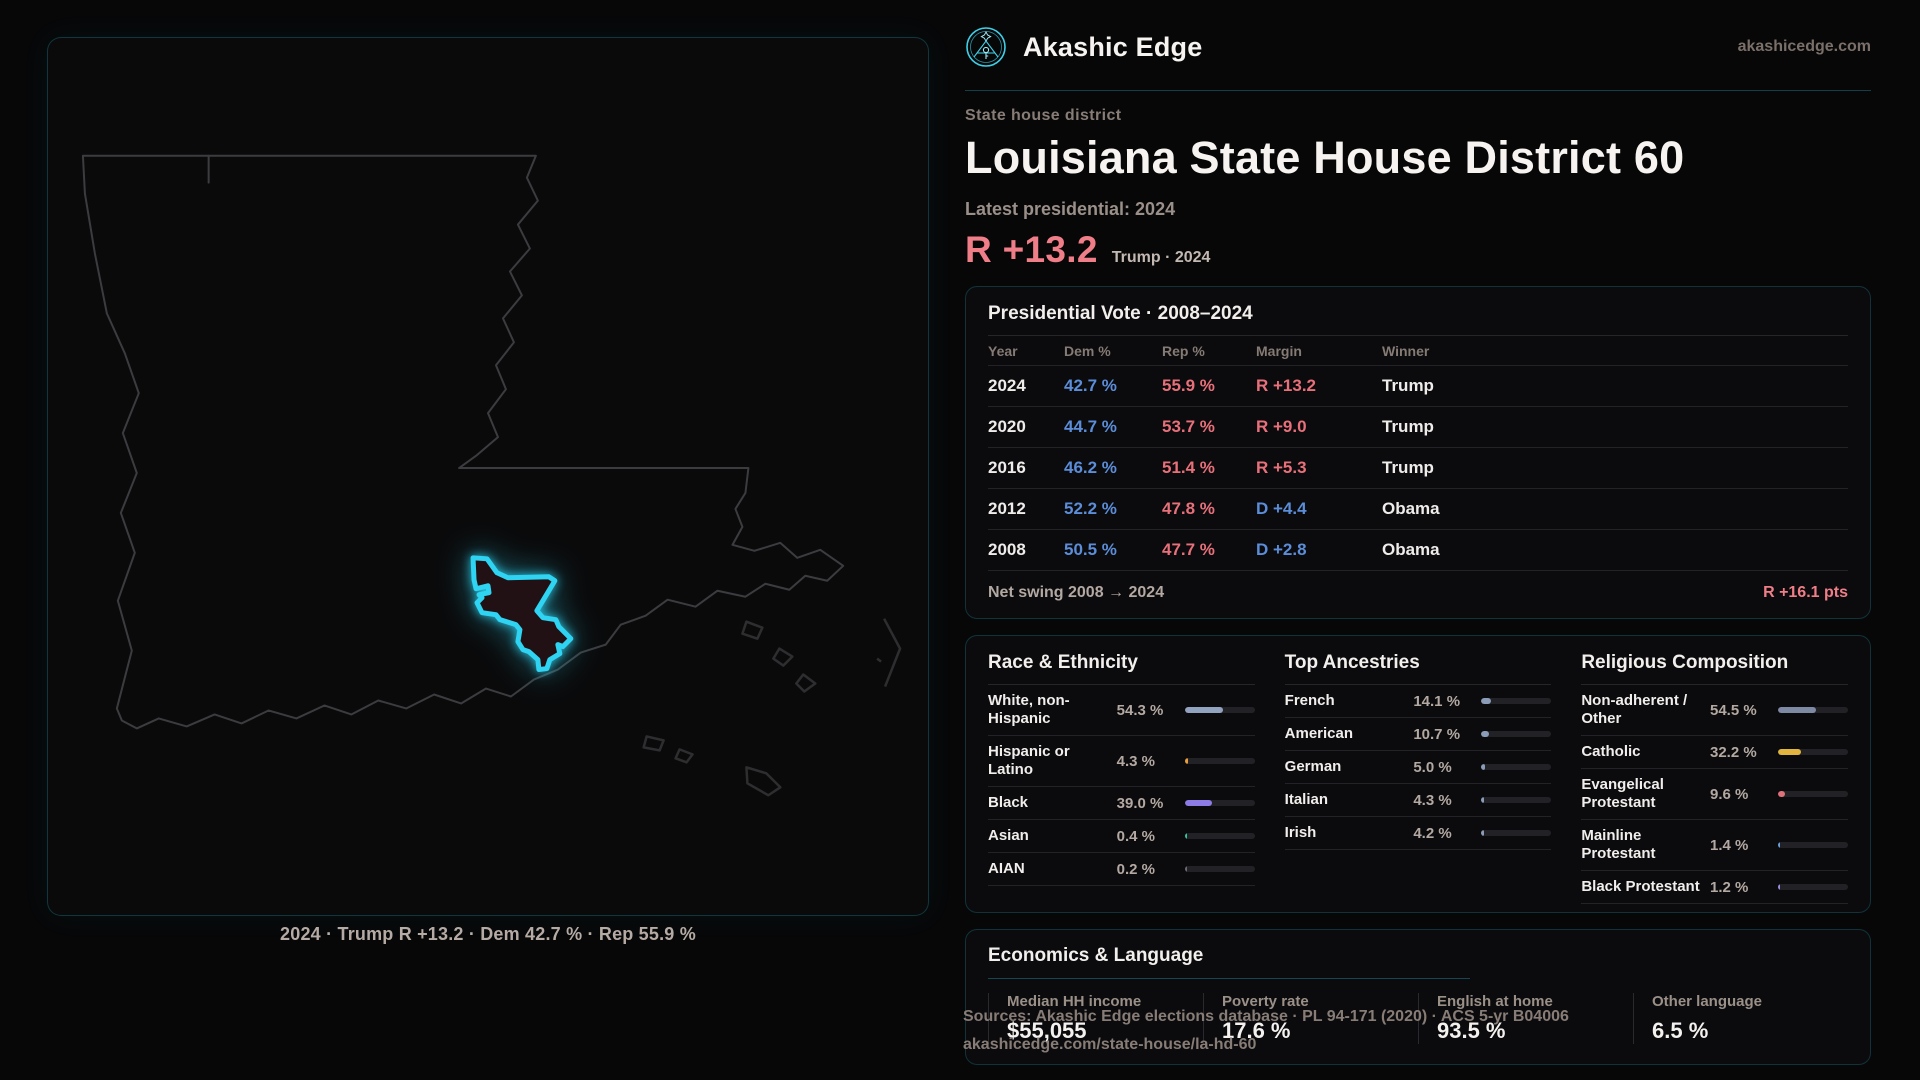 This screenshot has width=1920, height=1080. Describe the element at coordinates (1611, 751) in the screenshot. I see `stat-label: Catholic` at that location.